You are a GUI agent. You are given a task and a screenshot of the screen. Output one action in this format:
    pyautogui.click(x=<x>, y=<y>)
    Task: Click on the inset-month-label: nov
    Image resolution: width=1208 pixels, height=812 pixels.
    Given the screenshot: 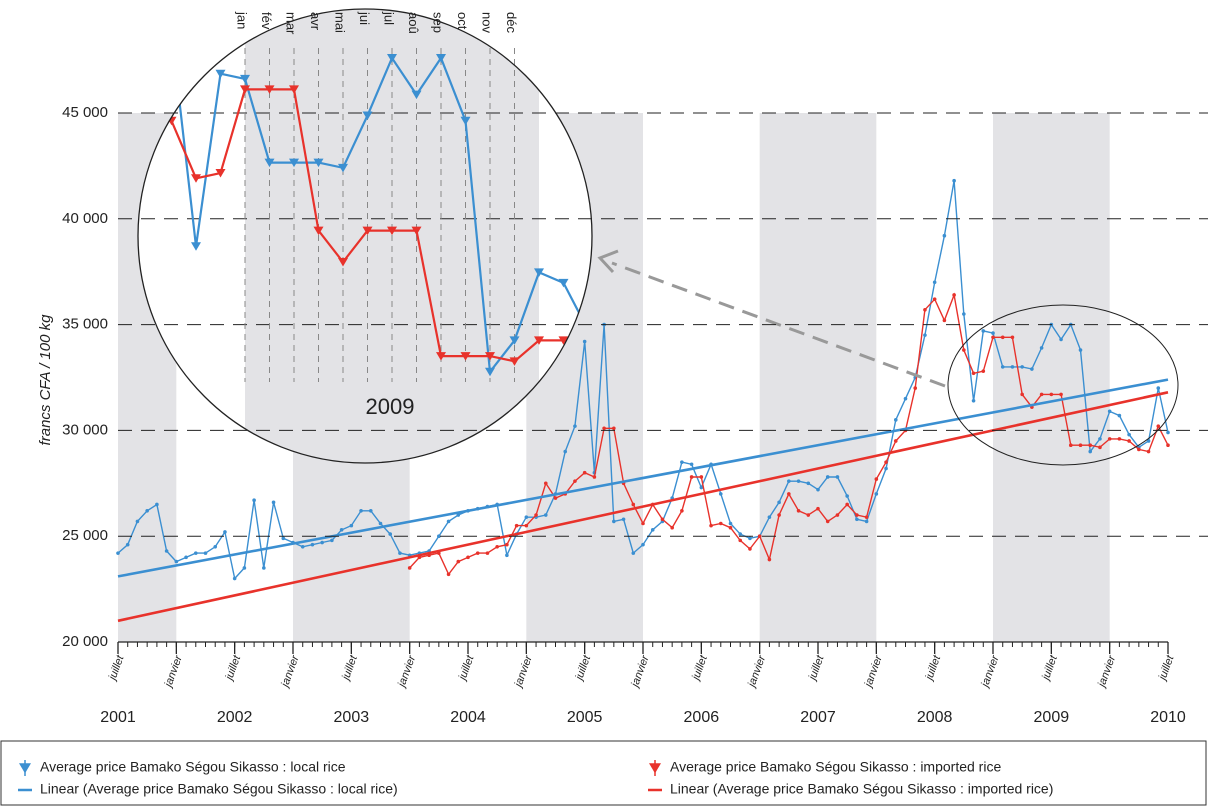 What is the action you would take?
    pyautogui.click(x=487, y=22)
    